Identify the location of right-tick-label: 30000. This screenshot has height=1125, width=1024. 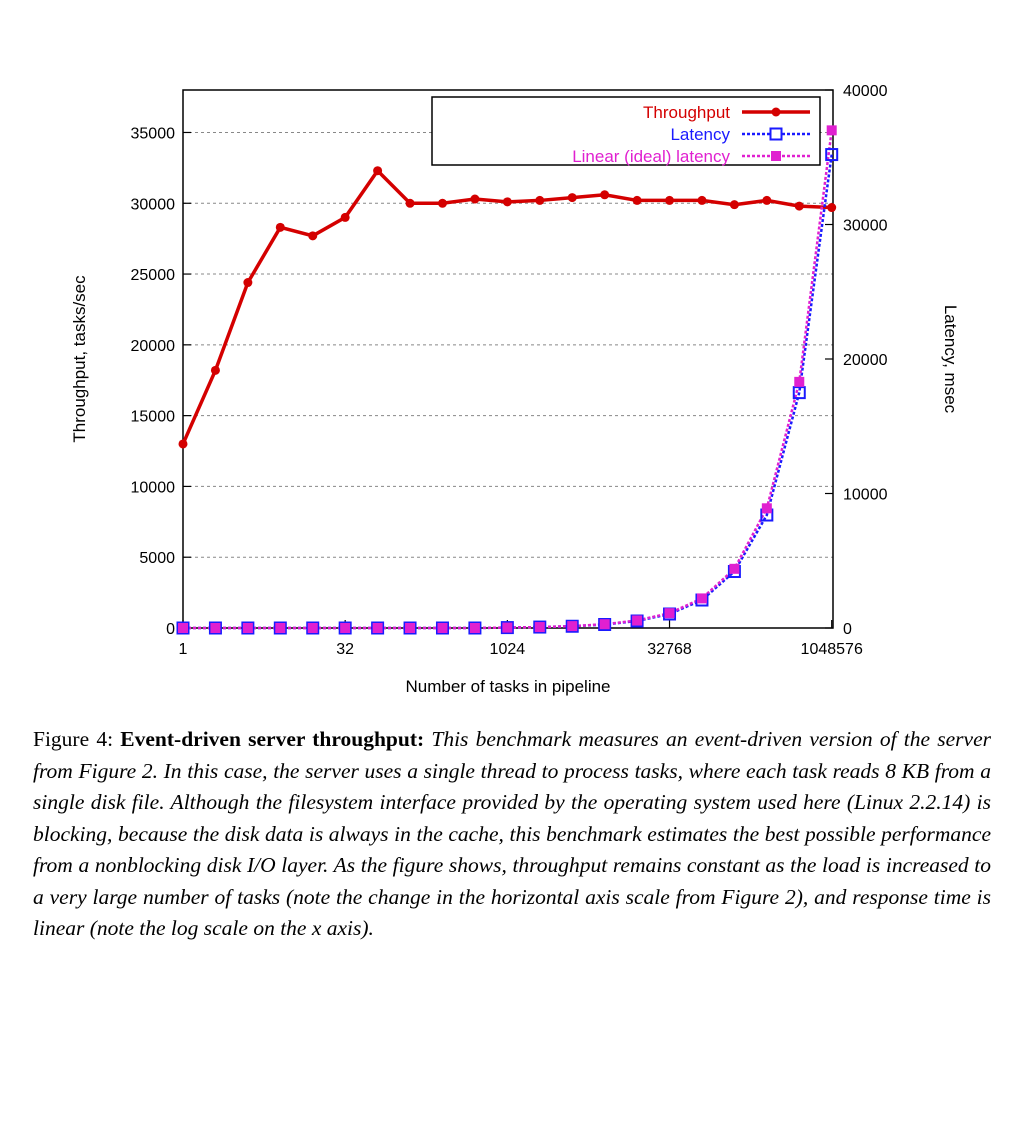
(865, 226).